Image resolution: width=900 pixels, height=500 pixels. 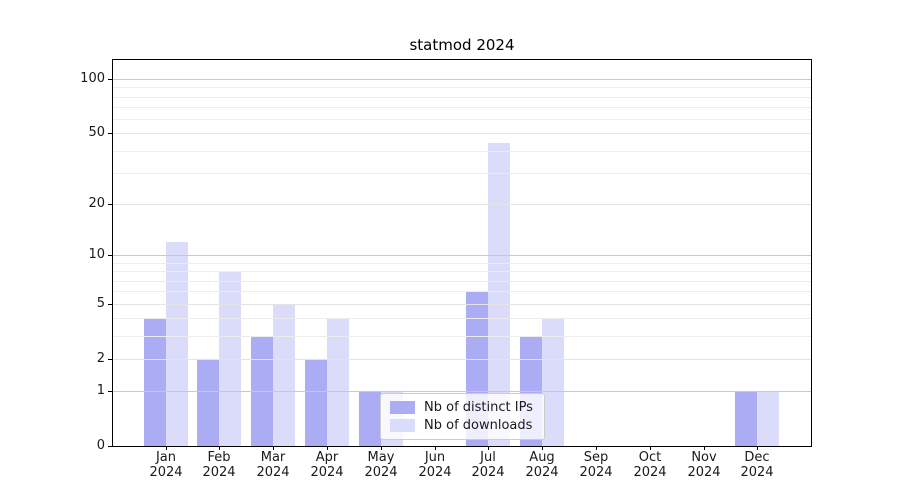 What do you see at coordinates (704, 465) in the screenshot?
I see `x-tick-label-nov: Nov 2024` at bounding box center [704, 465].